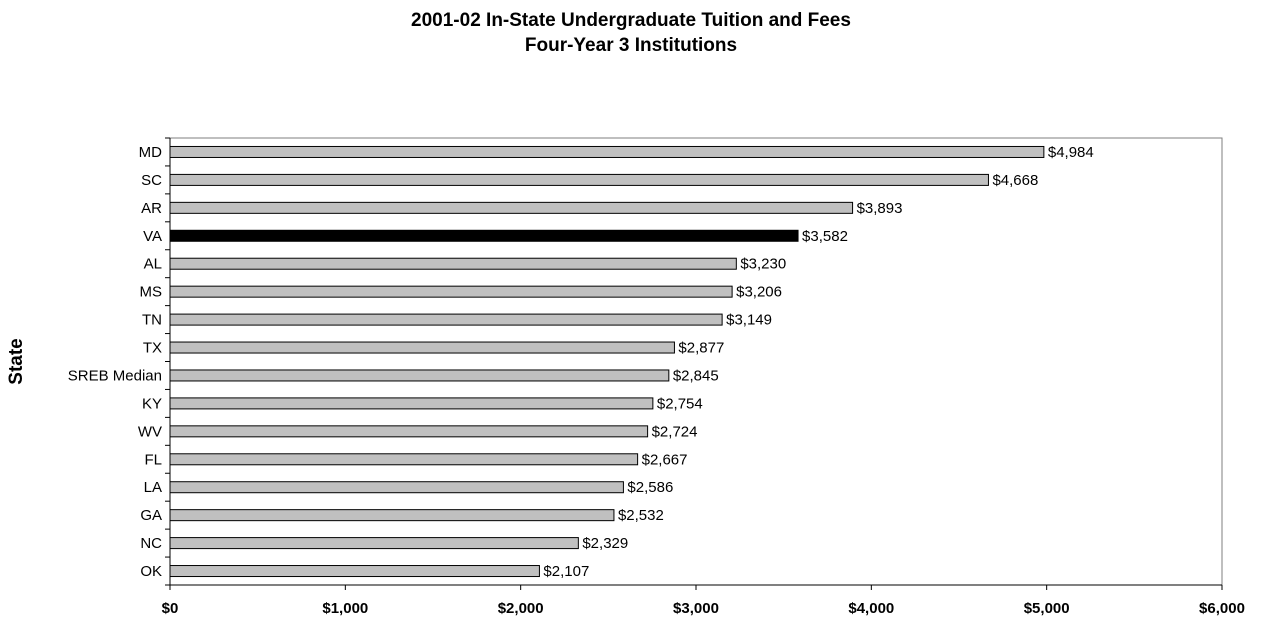 This screenshot has width=1262, height=621. Describe the element at coordinates (153, 487) in the screenshot. I see `category-label: LA` at that location.